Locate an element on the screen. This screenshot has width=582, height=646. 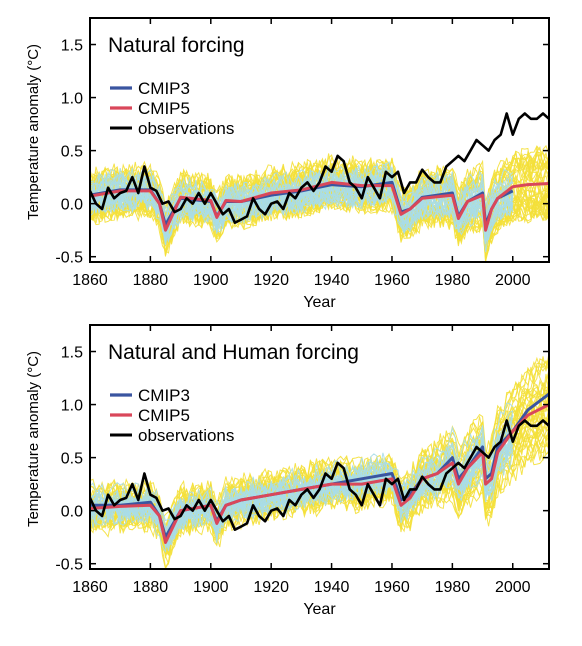
series-line-cmip5 is located at coordinates (319, 206).